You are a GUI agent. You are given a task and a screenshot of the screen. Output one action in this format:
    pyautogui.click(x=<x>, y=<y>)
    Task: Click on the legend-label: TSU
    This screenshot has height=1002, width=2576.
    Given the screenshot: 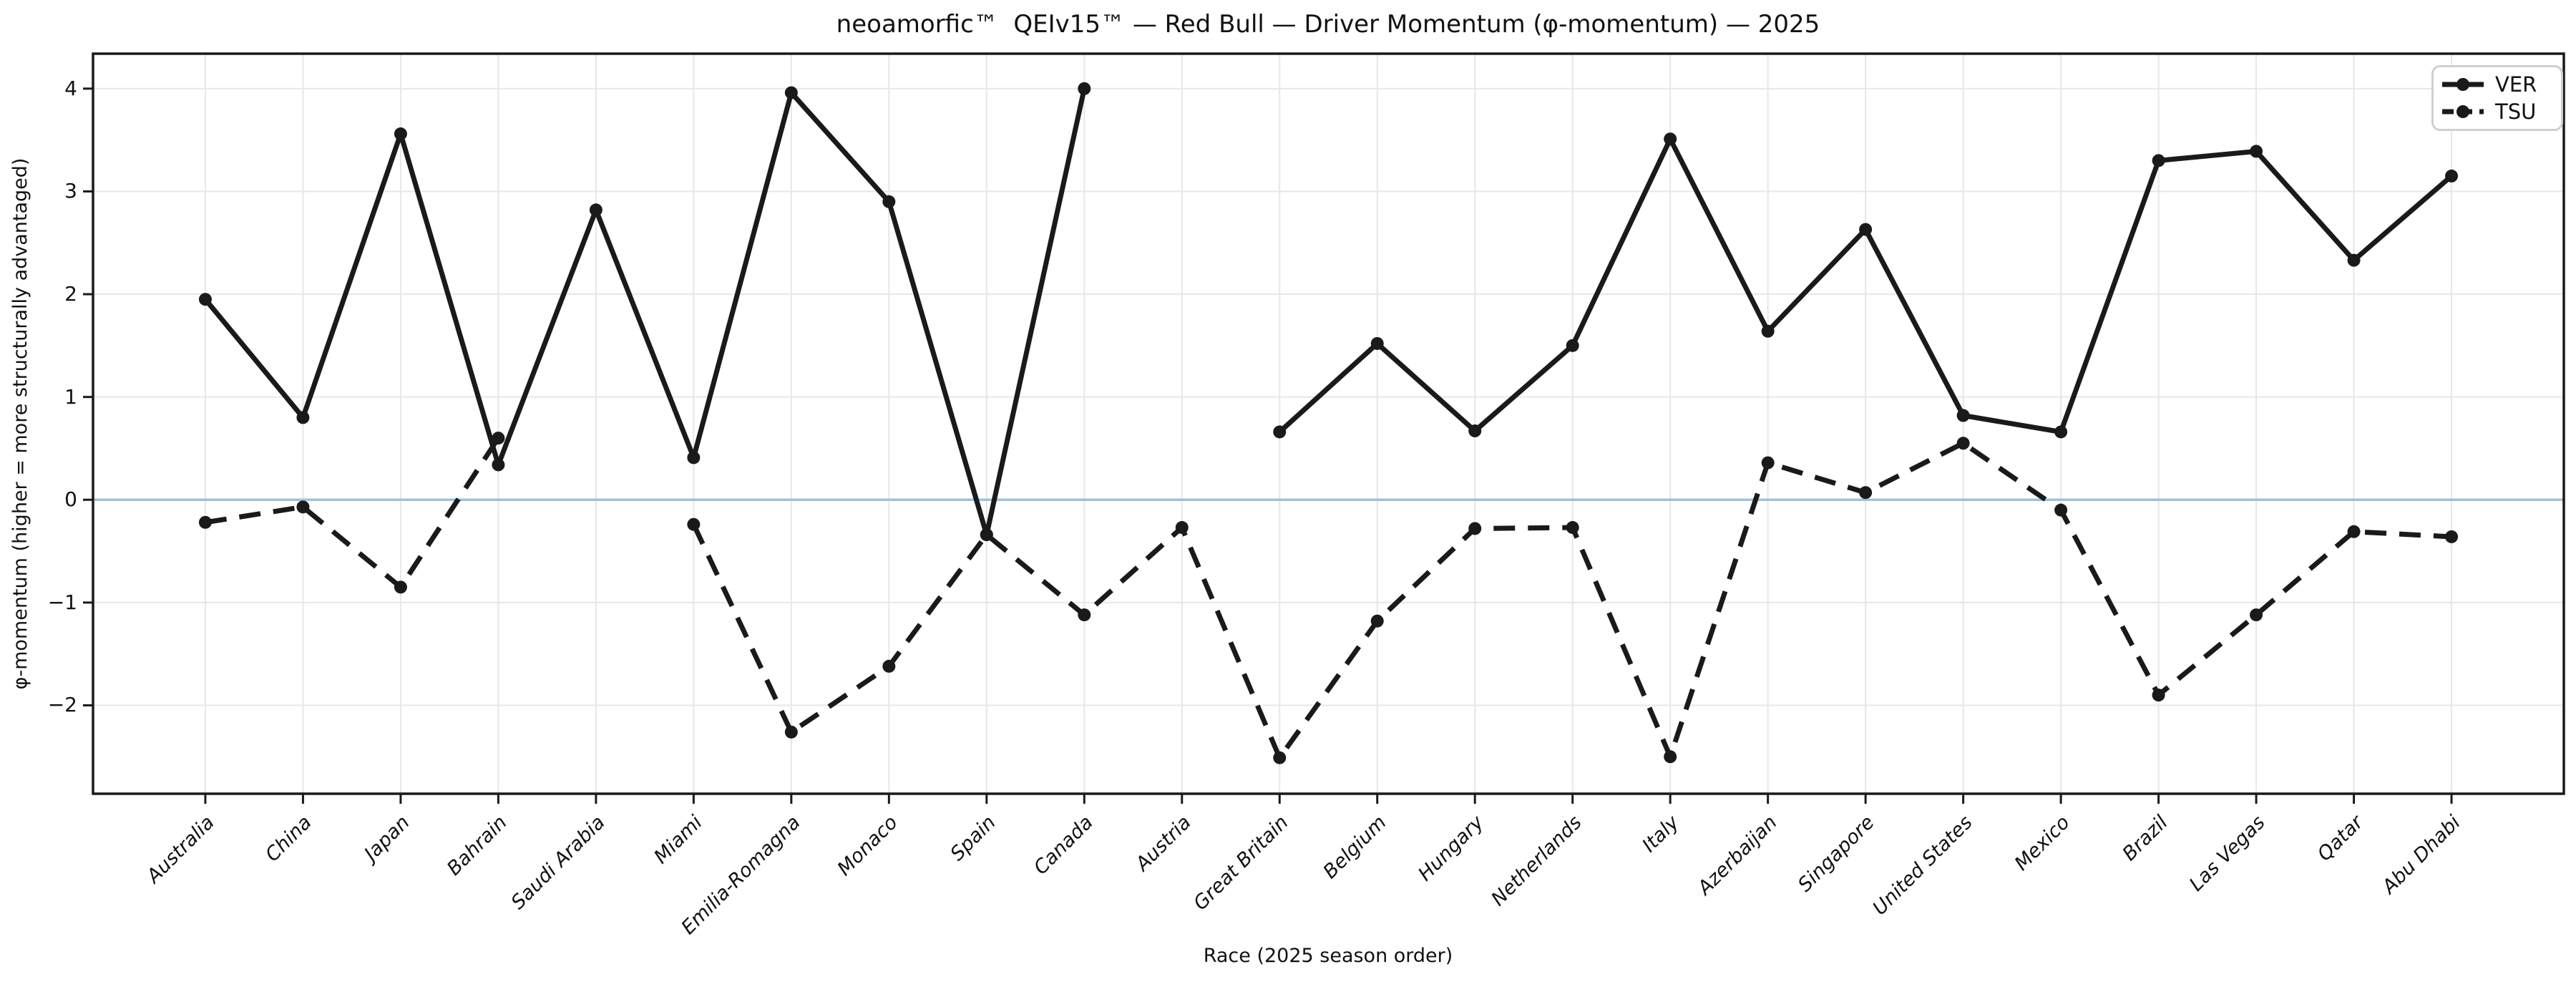 What is the action you would take?
    pyautogui.click(x=2516, y=112)
    